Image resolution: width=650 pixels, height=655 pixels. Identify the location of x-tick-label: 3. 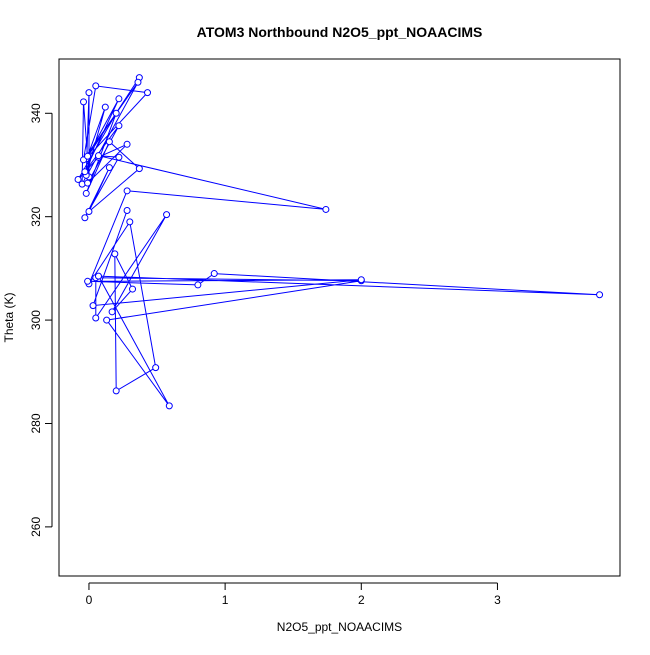
(497, 600).